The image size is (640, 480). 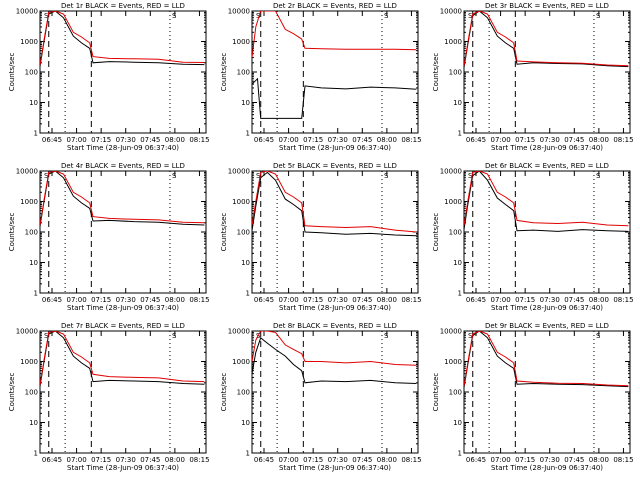 What do you see at coordinates (547, 166) in the screenshot?
I see `chart-title: Det 6r BLACK = Events, RED = LLD` at bounding box center [547, 166].